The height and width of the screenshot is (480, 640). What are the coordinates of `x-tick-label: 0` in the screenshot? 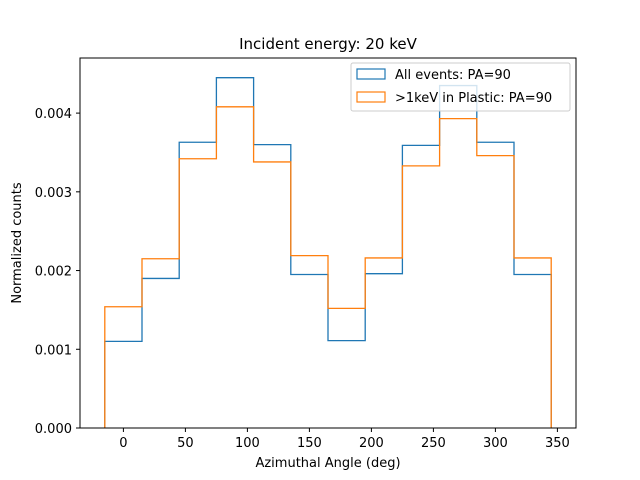 It's located at (123, 443).